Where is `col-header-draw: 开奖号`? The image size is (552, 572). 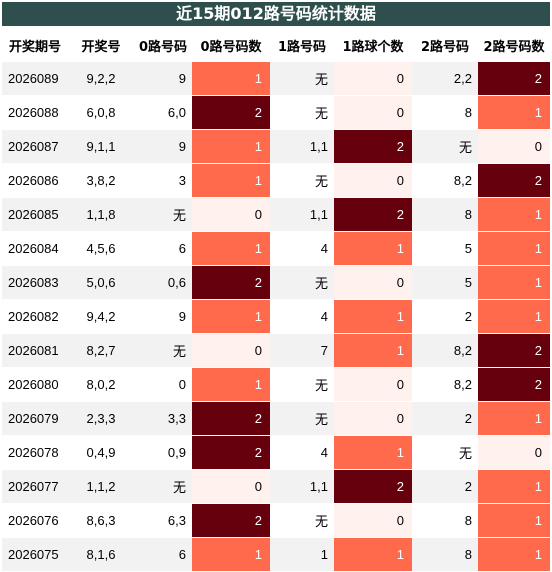 col-header-draw: 开奖号 is located at coordinates (101, 45).